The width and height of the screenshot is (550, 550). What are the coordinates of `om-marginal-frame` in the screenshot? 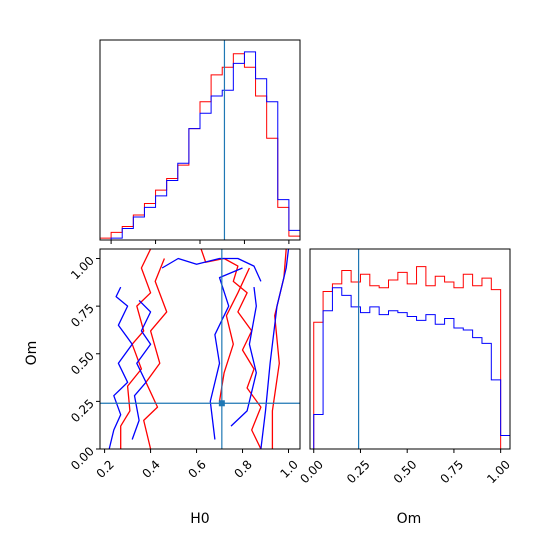 It's located at (410, 349).